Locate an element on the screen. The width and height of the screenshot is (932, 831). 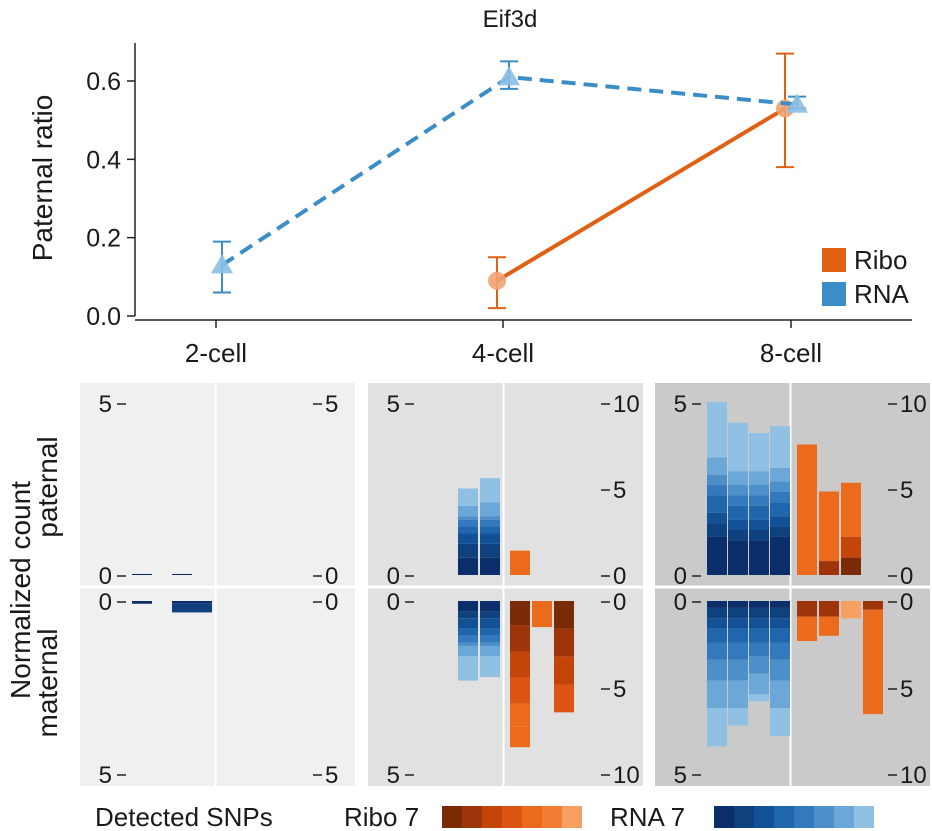
y-tick-label: 0.2 is located at coordinates (103, 239).